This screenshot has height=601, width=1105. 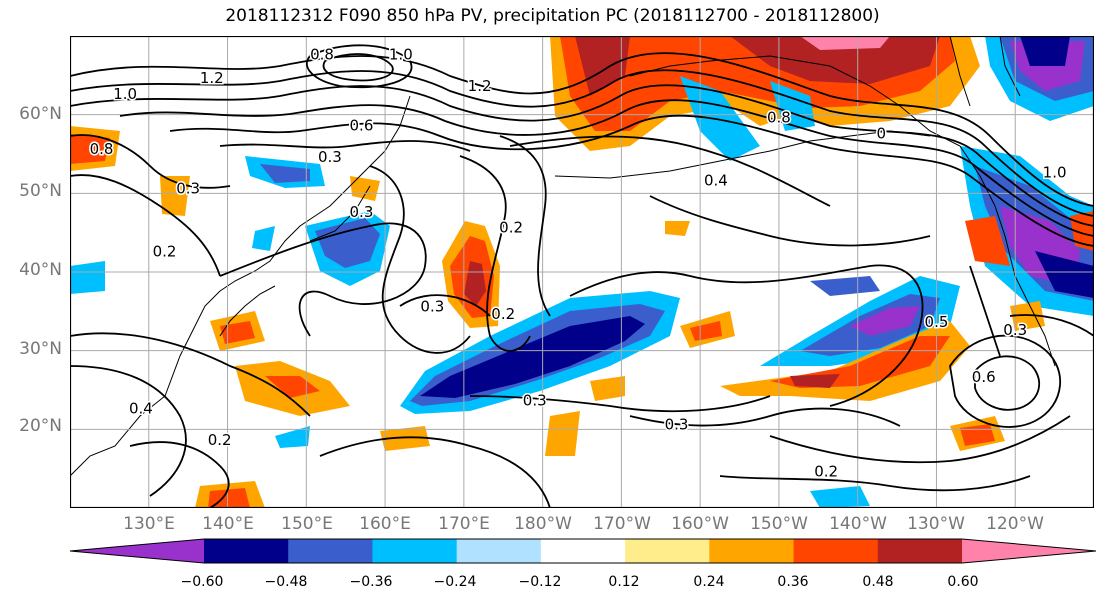 I want to click on lon-label: 160°W, so click(x=700, y=524).